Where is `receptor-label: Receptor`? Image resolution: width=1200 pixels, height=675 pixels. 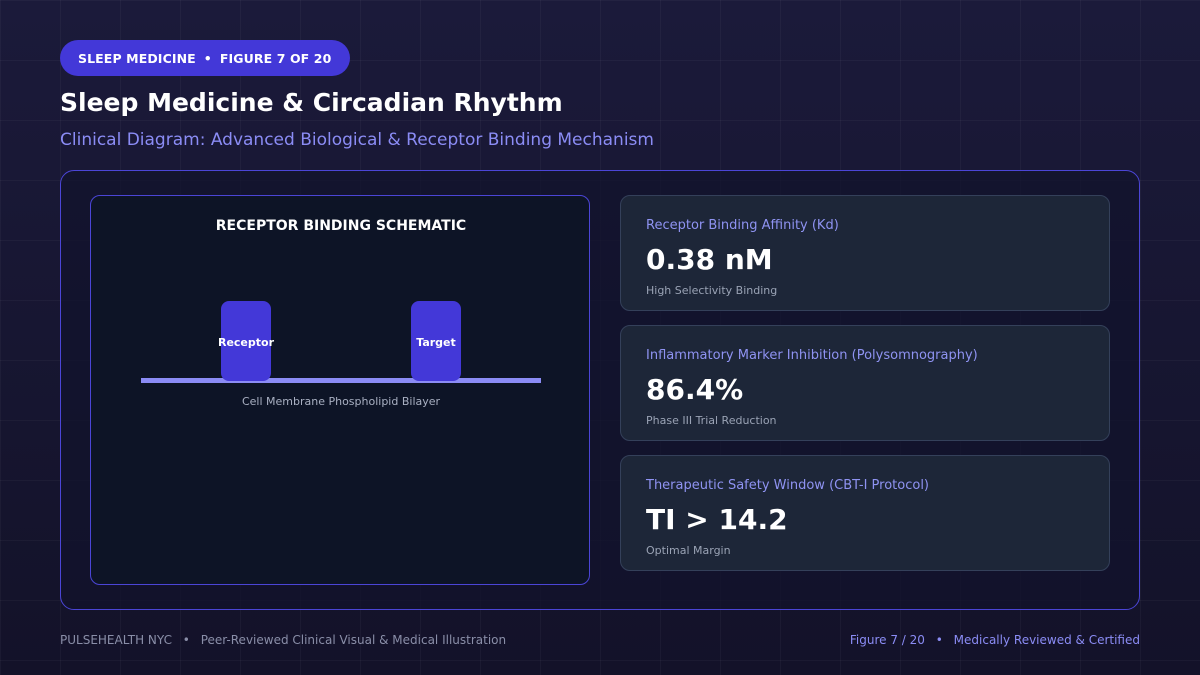 receptor-label: Receptor is located at coordinates (246, 342).